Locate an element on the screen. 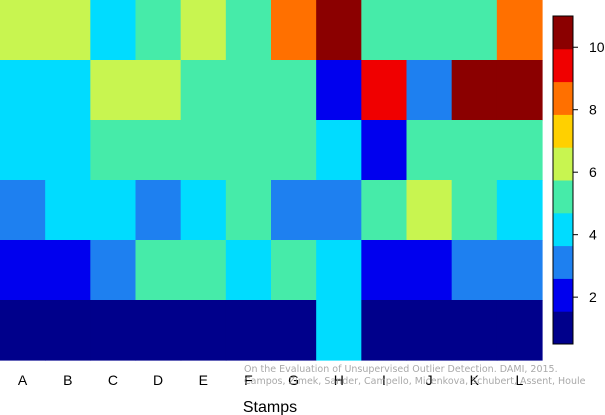 This screenshot has height=415, width=605. heatmap-cell-j-row2 is located at coordinates (429, 90).